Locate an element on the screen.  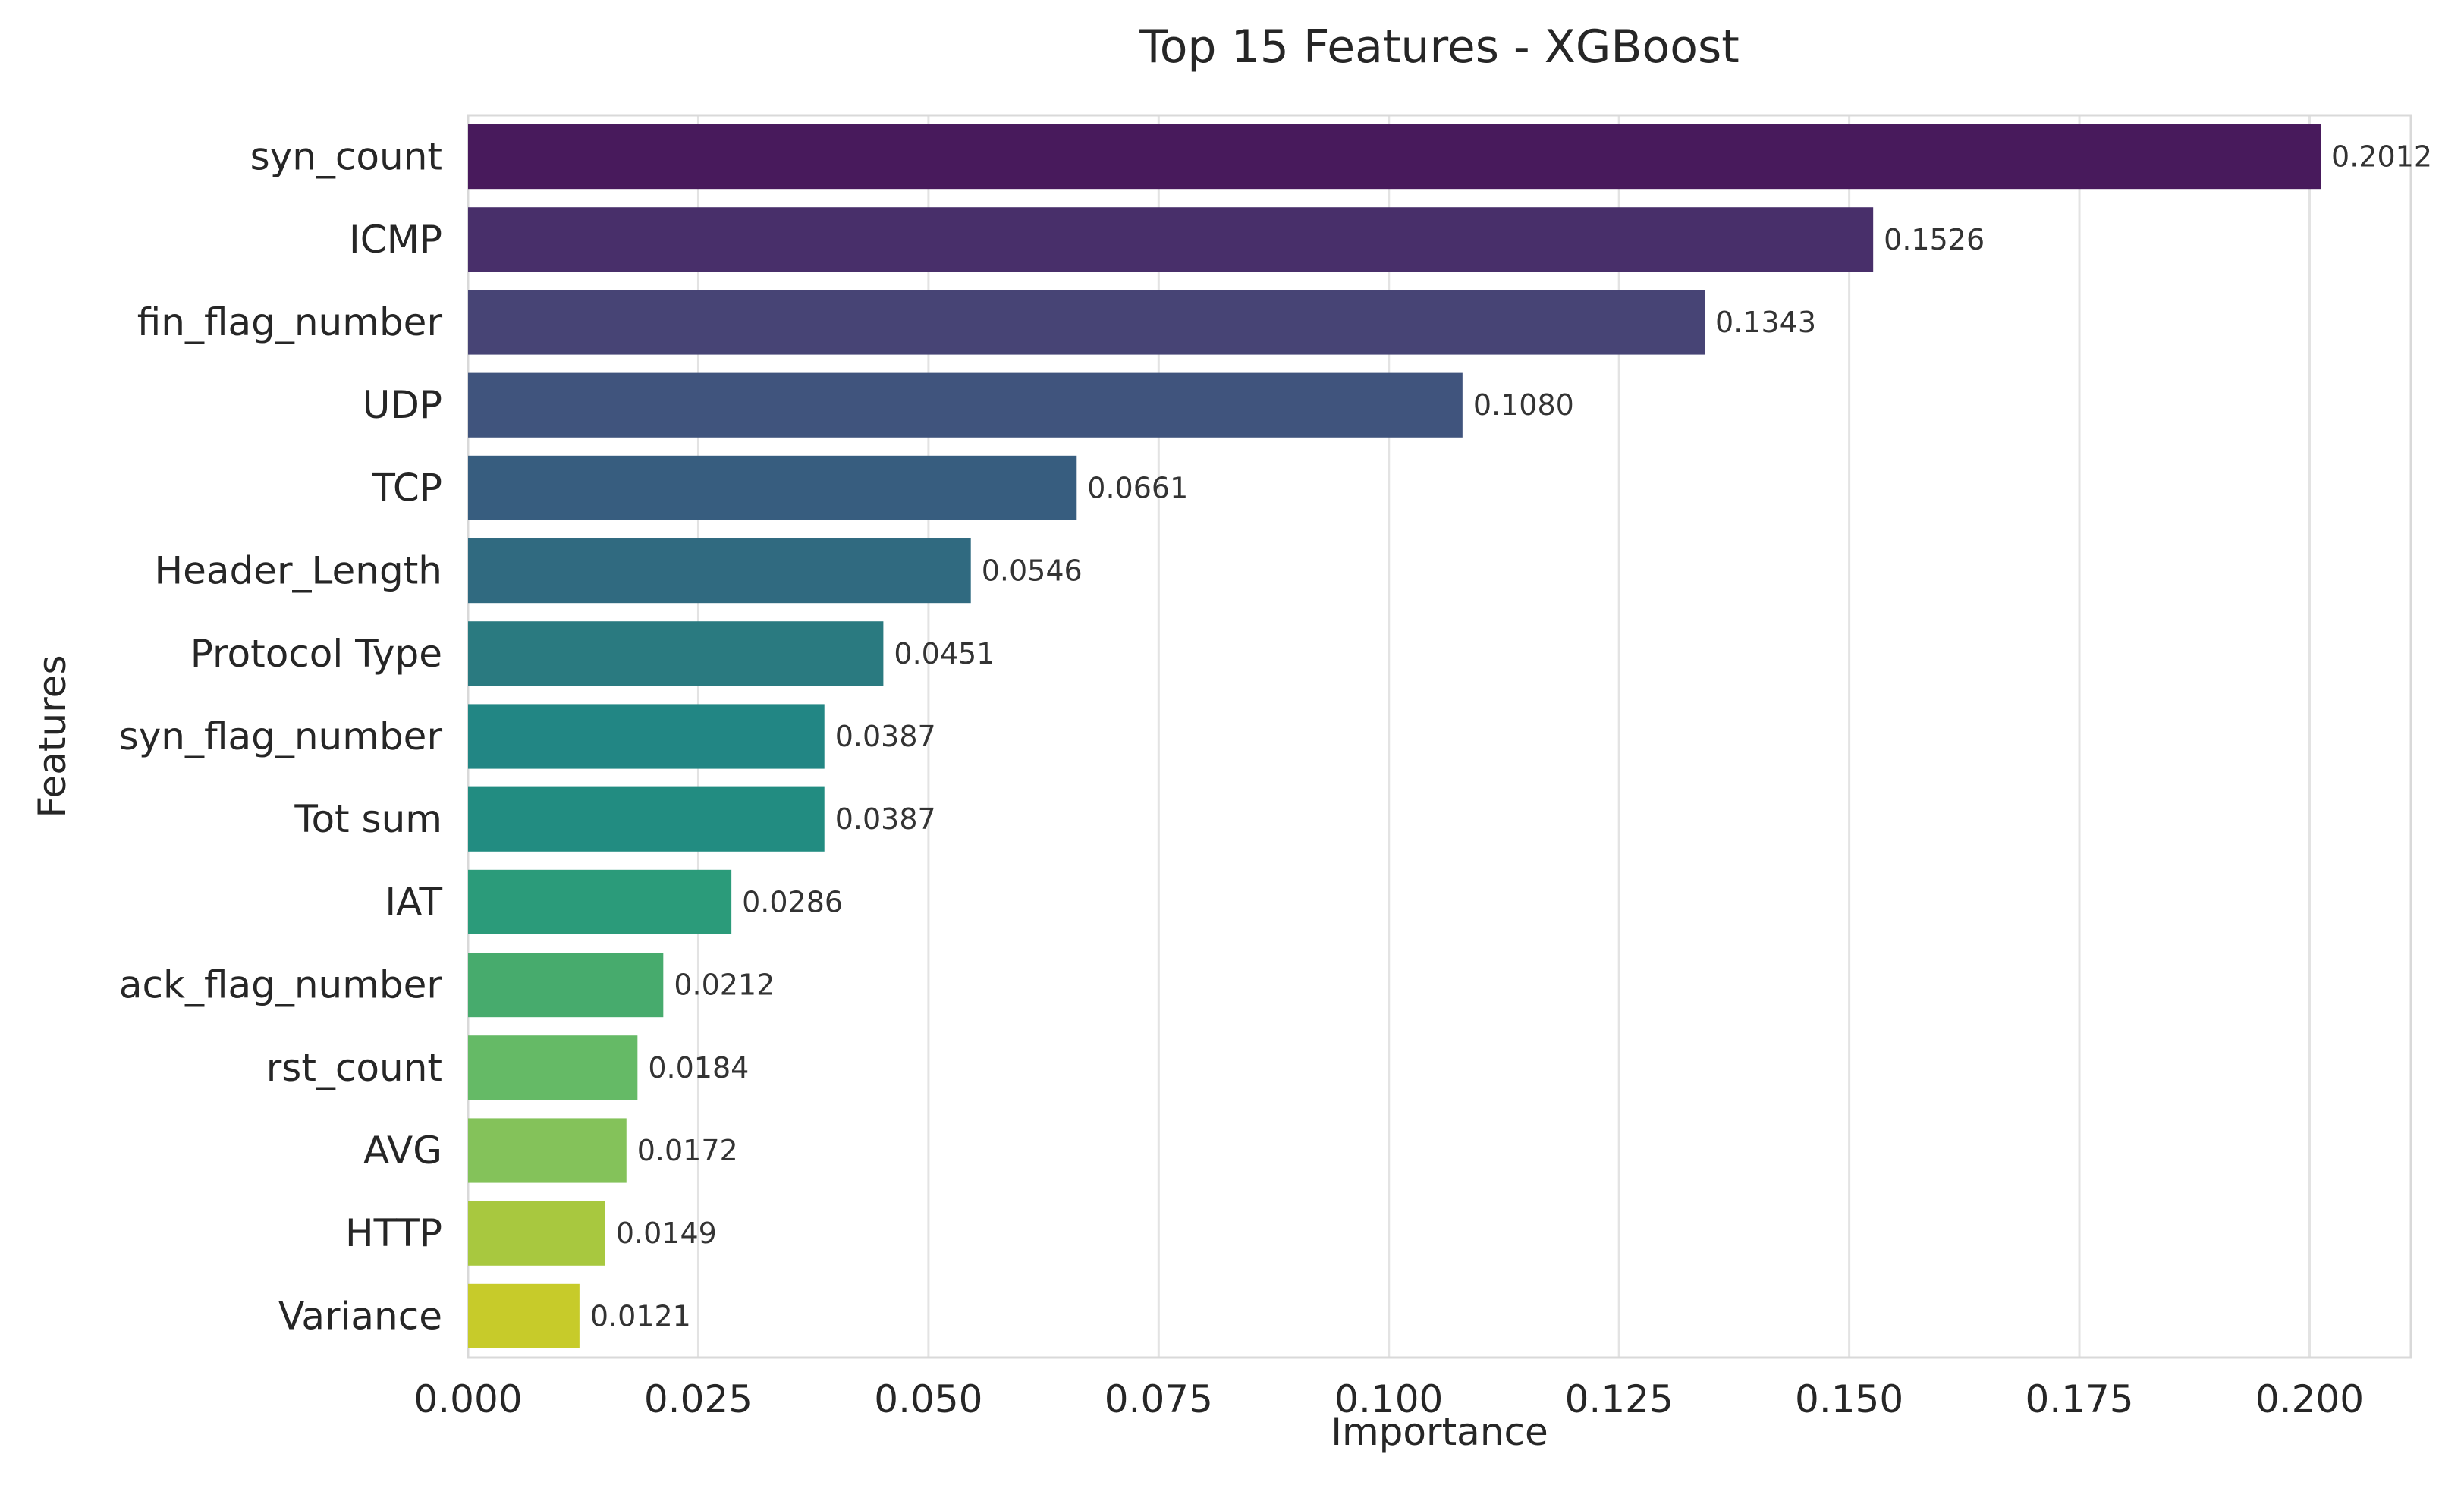
y-tick-label: rst_count is located at coordinates (354, 1068).